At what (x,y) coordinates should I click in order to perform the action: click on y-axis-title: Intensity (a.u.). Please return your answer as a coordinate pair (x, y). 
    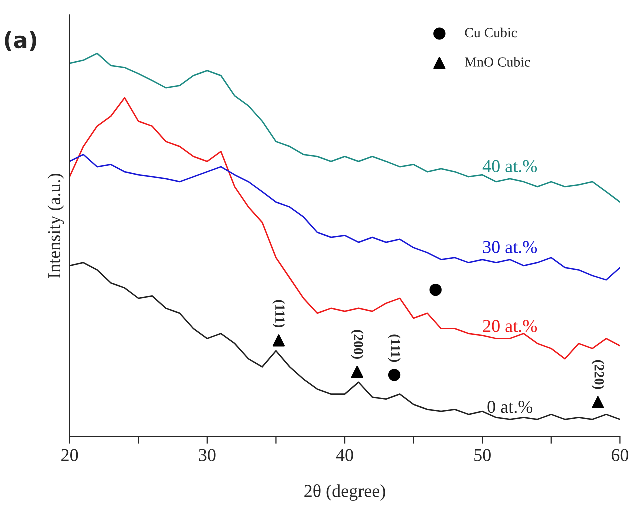
    Looking at the image, I should click on (56, 226).